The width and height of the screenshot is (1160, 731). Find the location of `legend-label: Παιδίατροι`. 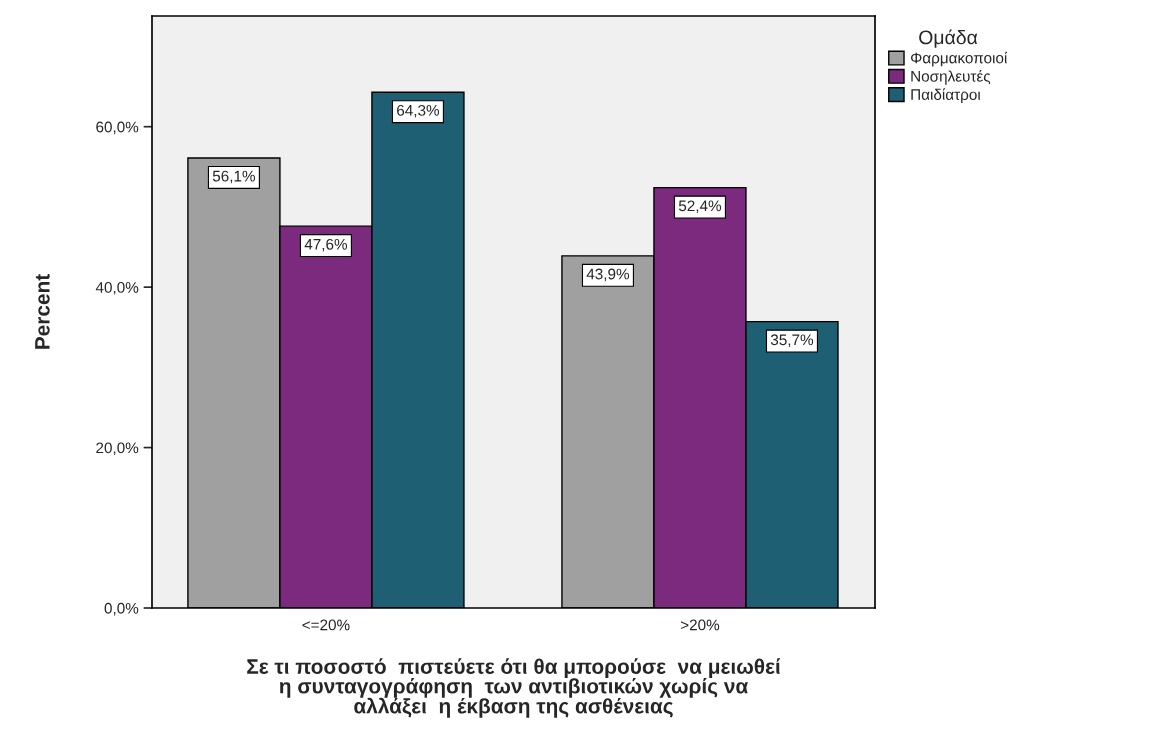

legend-label: Παιδίατροι is located at coordinates (946, 96).